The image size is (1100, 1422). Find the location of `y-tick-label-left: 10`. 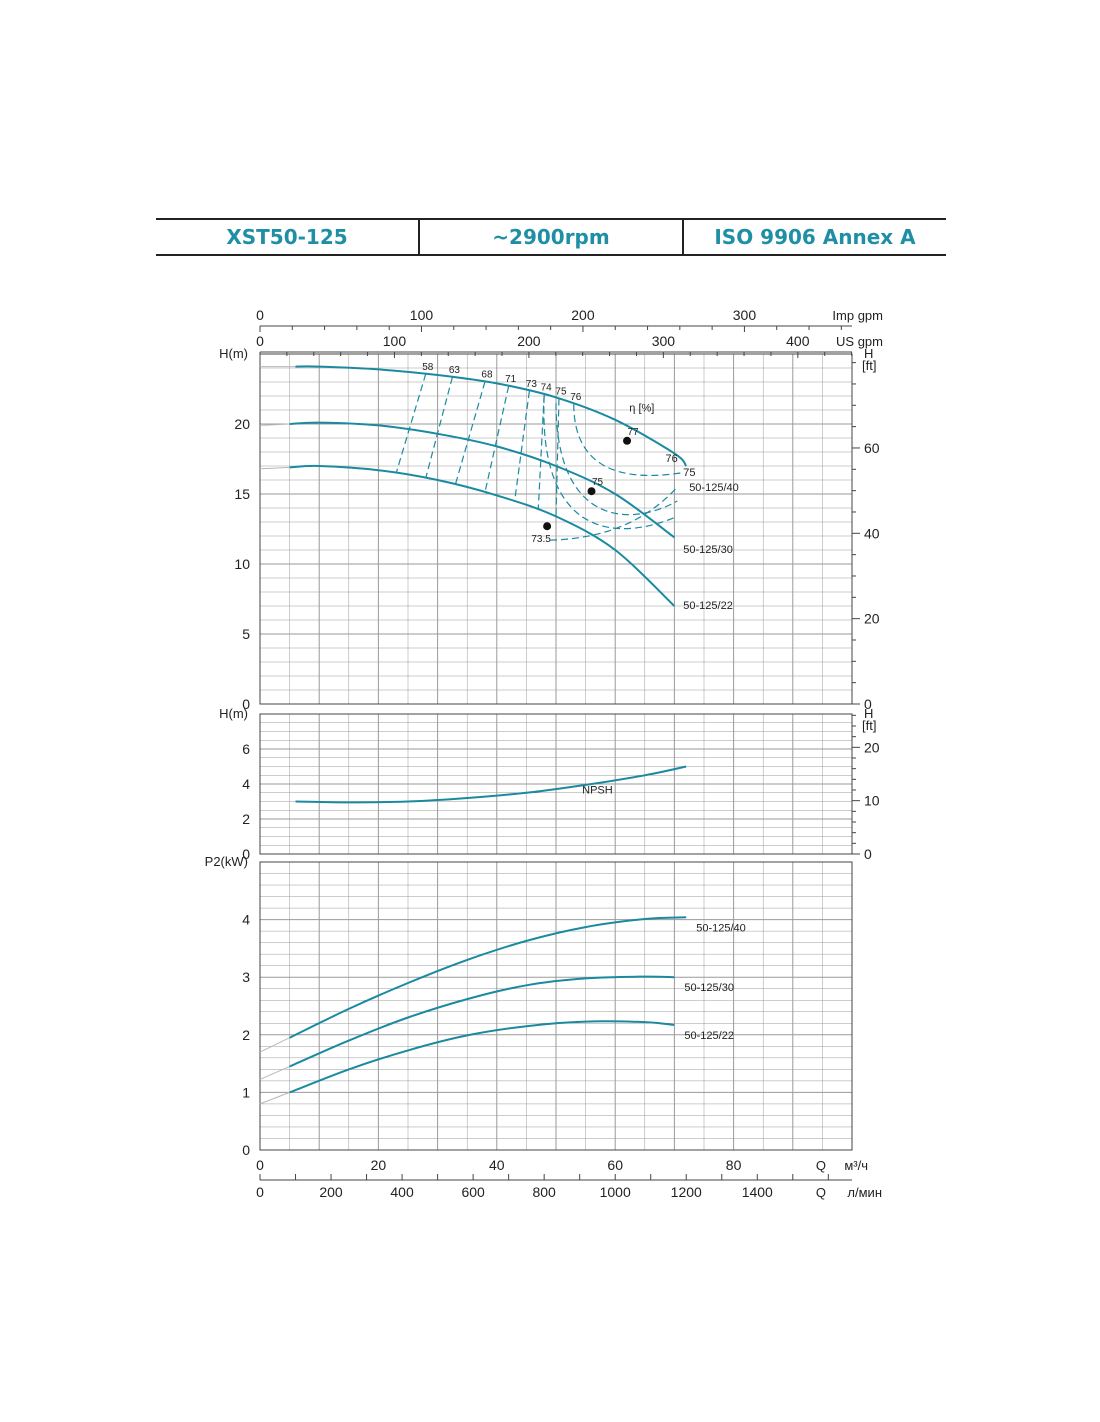

y-tick-label-left: 10 is located at coordinates (242, 564).